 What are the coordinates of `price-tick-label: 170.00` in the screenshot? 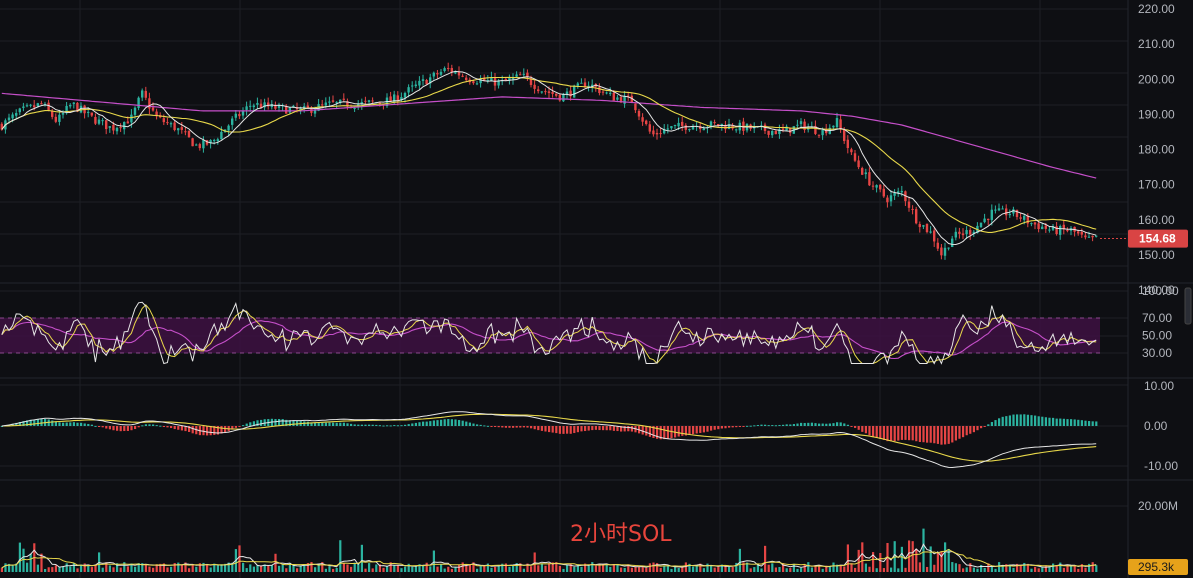 It's located at (1156, 185).